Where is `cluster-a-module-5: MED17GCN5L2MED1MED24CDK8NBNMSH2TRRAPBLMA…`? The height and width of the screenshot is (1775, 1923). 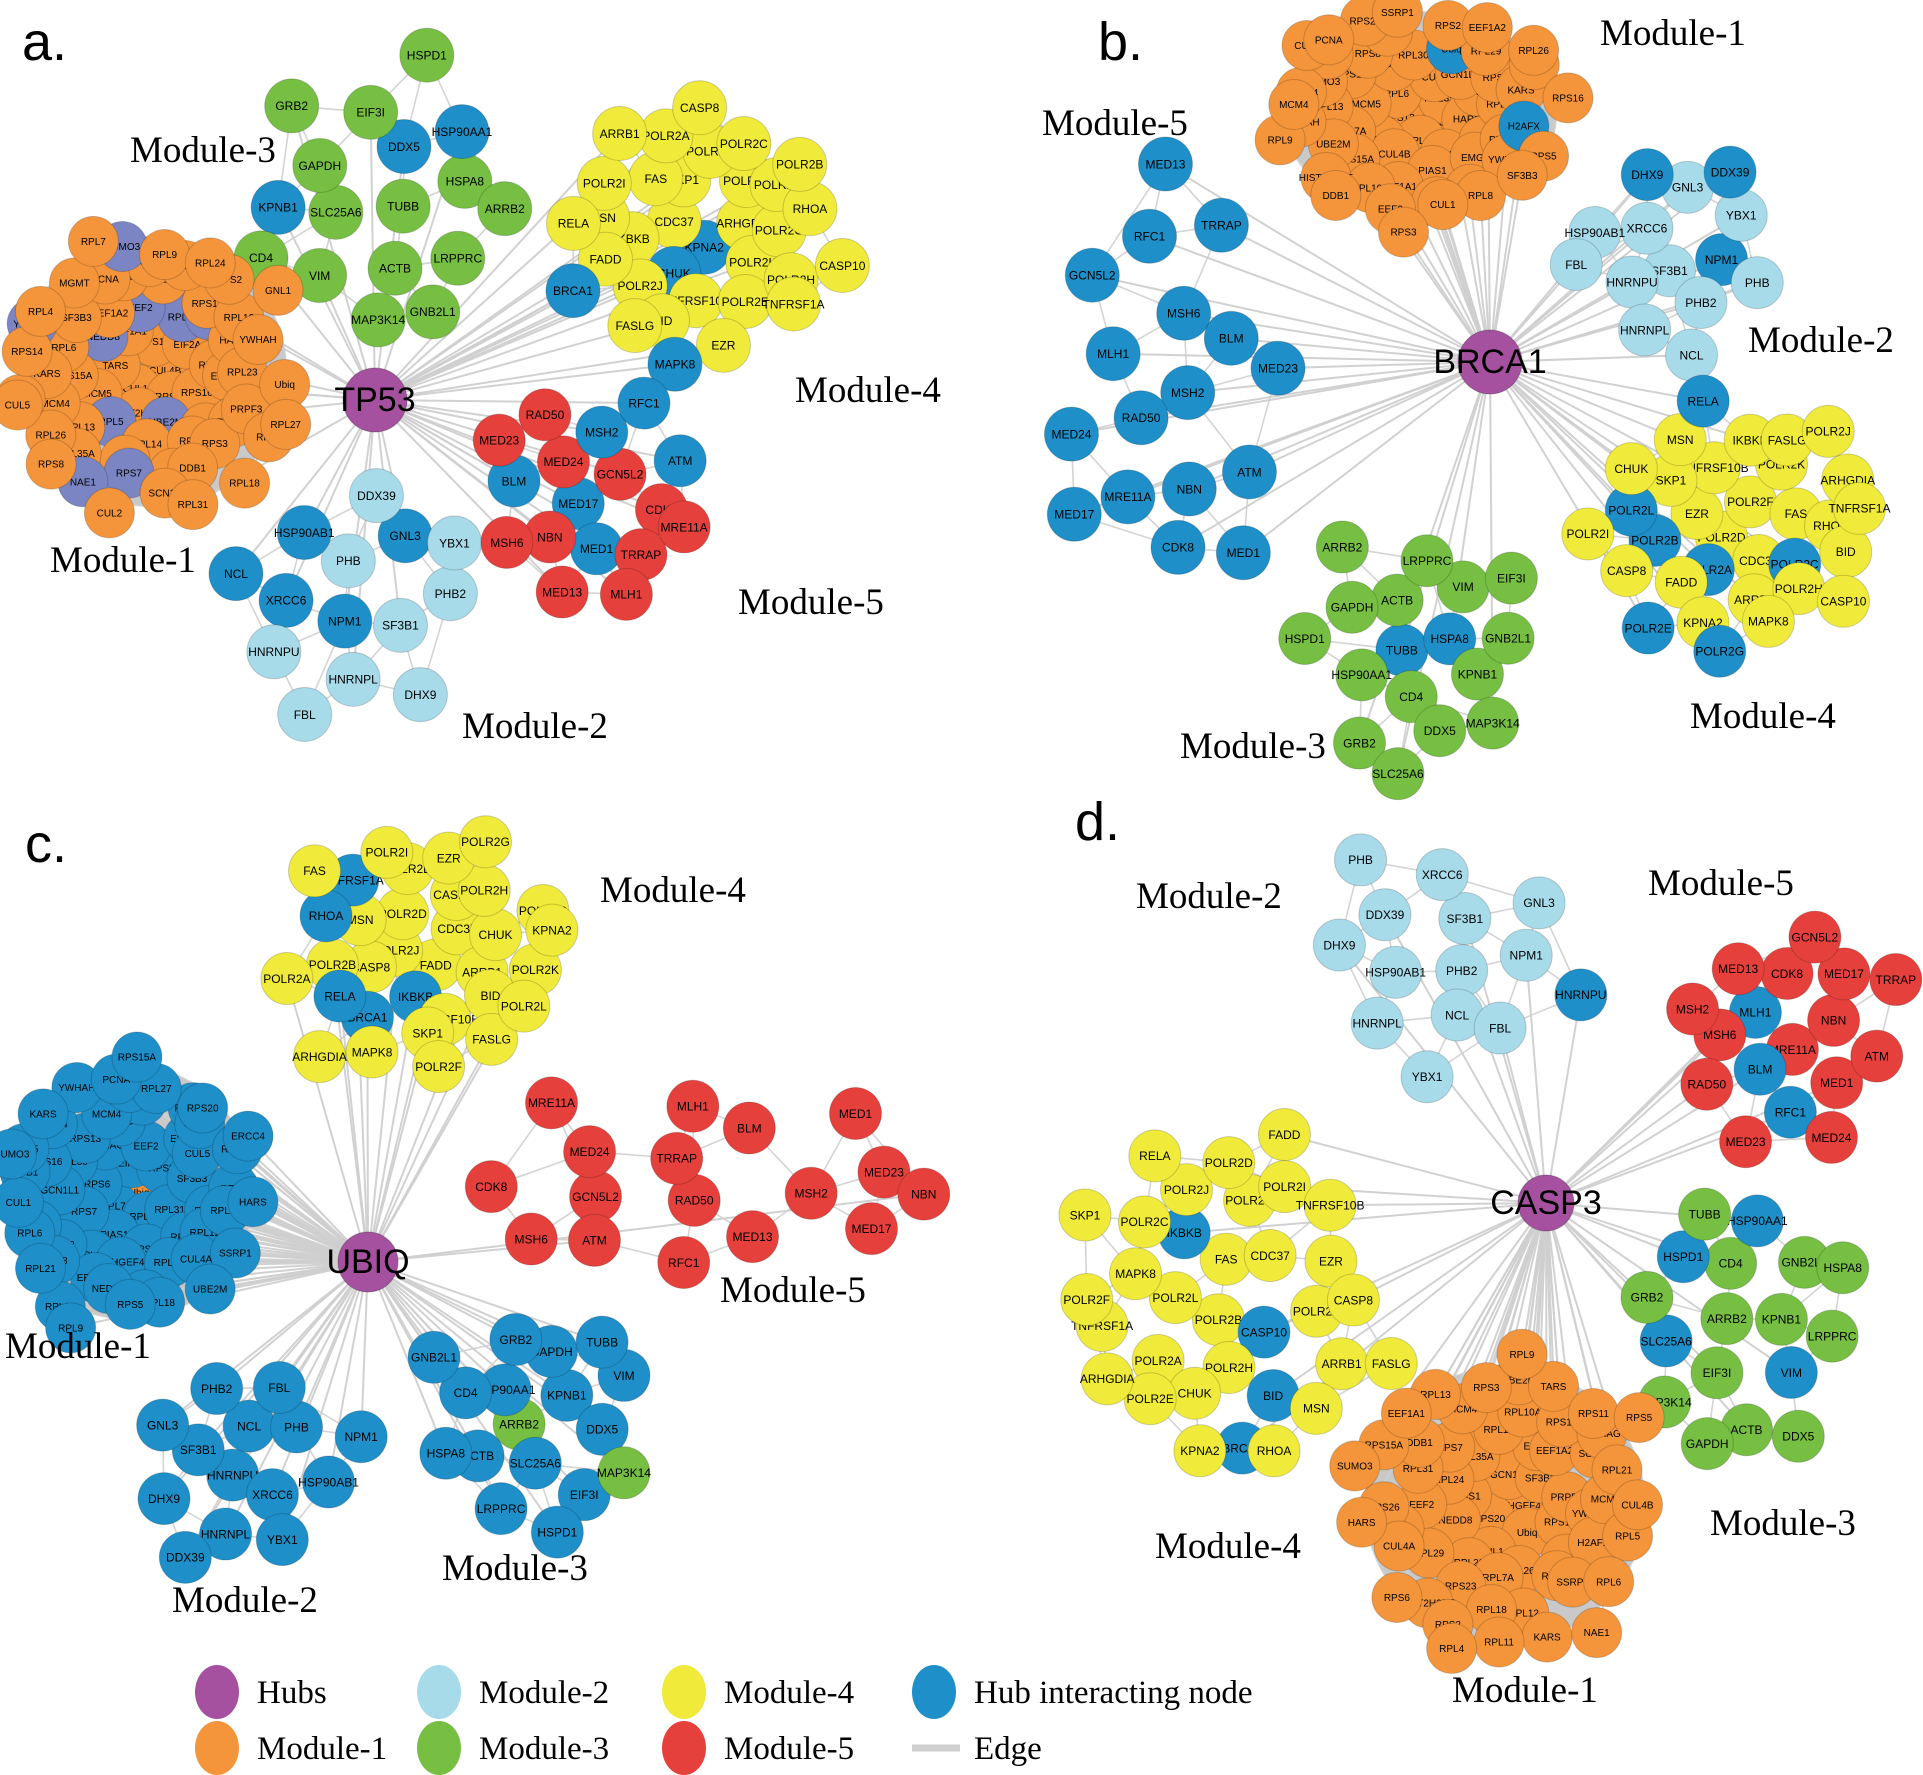
cluster-a-module-5: MED17GCN5L2MED1MED24CDK8NBNMSH2TRRAPBLMA… is located at coordinates (591, 498).